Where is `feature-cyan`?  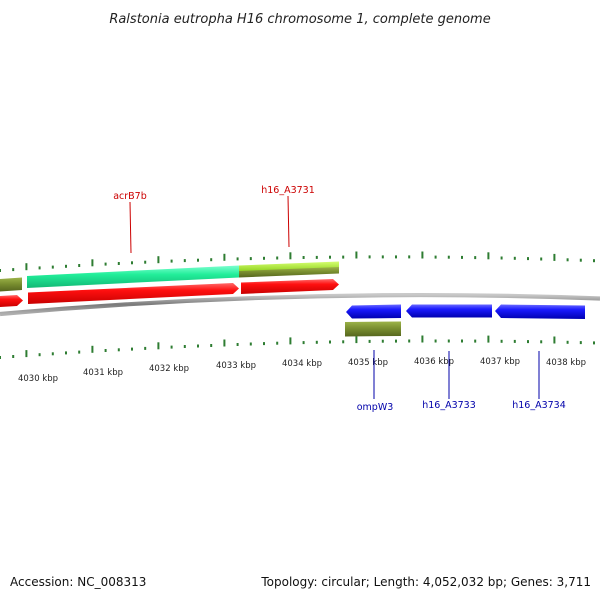 feature-cyan is located at coordinates (133, 277).